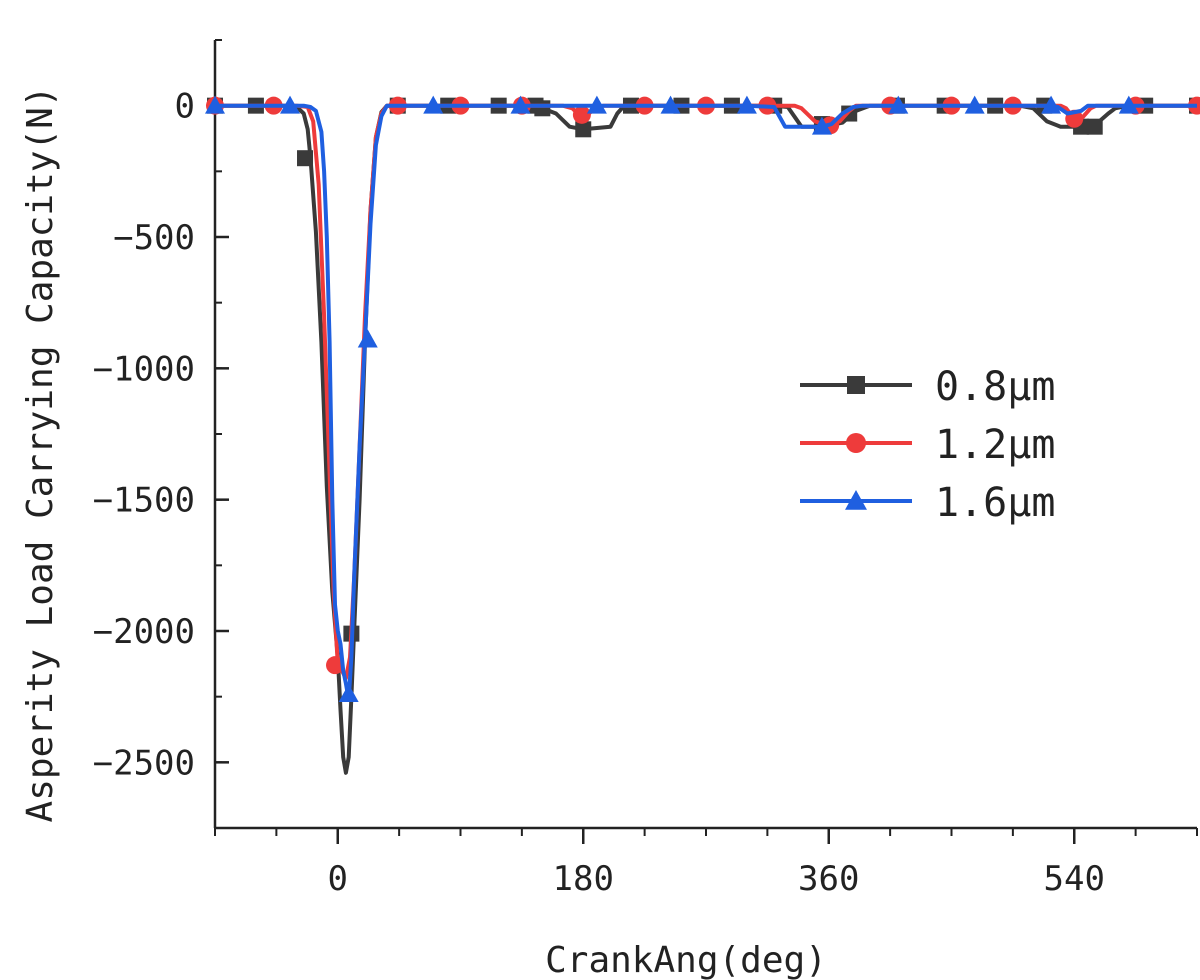  What do you see at coordinates (927, 503) in the screenshot?
I see `legend-item-3: 1.6μm` at bounding box center [927, 503].